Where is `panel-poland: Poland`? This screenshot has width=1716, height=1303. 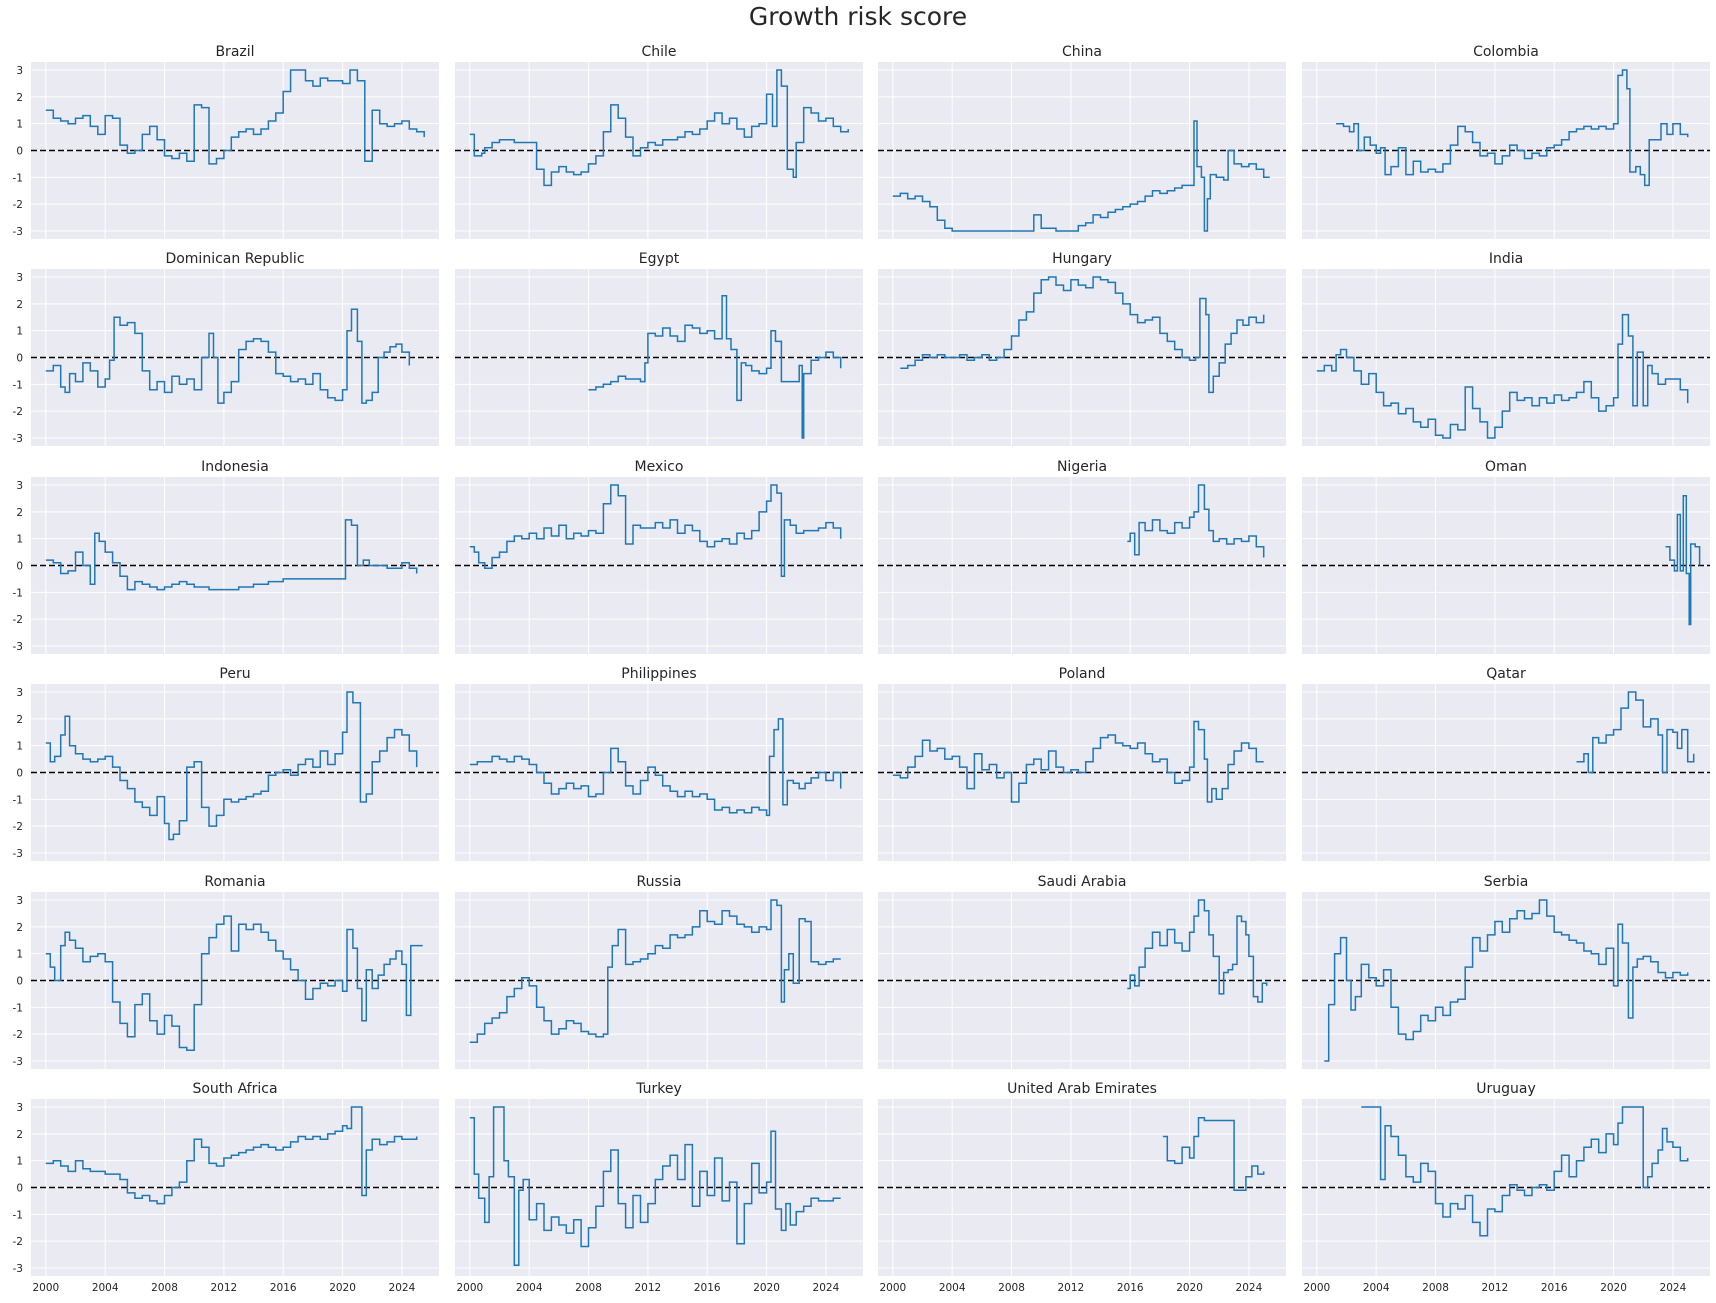
panel-poland: Poland is located at coordinates (1082, 763).